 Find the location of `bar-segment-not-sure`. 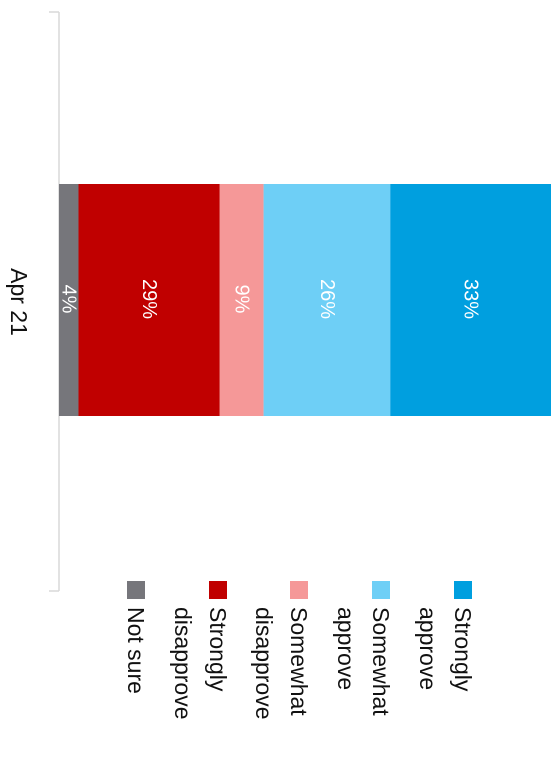

bar-segment-not-sure is located at coordinates (69, 300).